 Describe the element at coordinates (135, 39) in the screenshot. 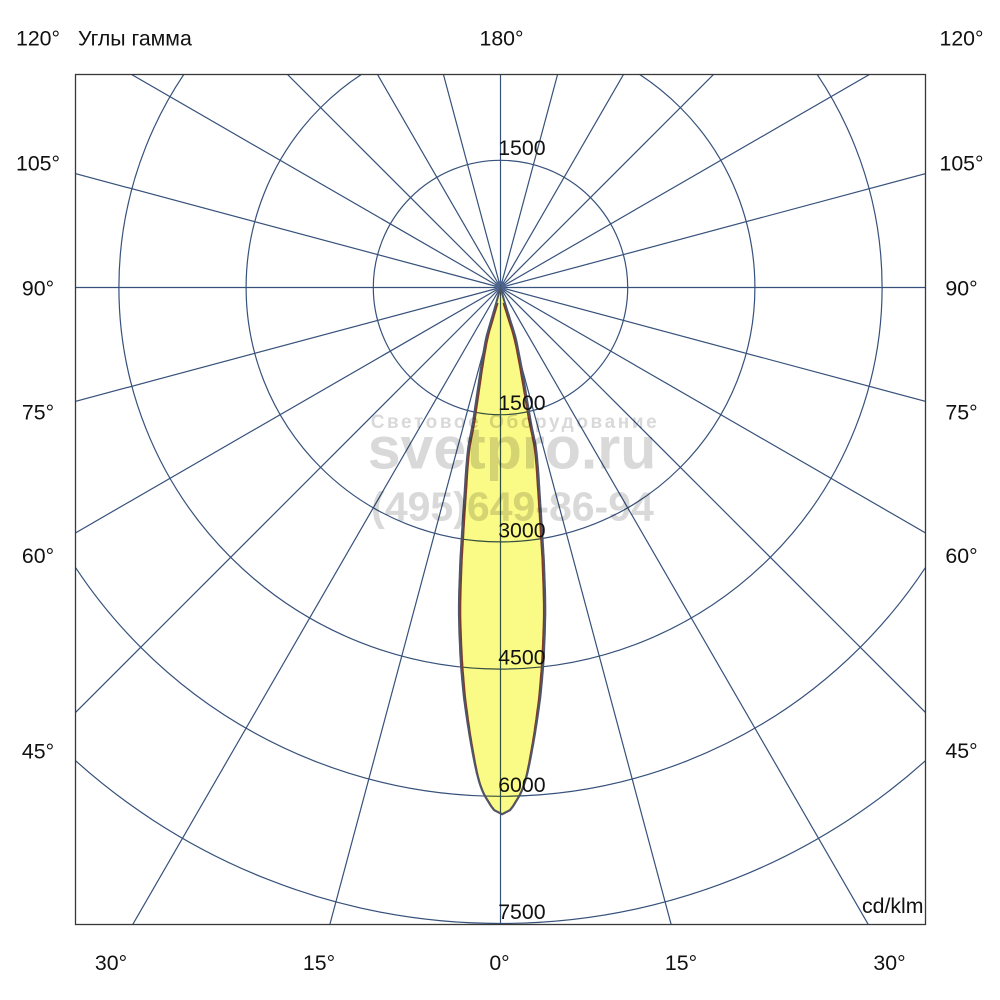

I see `svg-text: Углы гамма` at that location.